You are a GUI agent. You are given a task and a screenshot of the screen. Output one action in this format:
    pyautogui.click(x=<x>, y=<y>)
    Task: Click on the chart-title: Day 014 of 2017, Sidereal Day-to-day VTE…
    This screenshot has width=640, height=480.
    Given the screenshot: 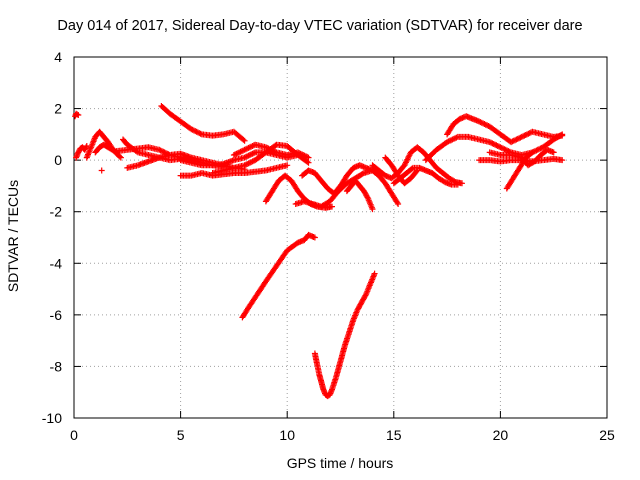 What is the action you would take?
    pyautogui.click(x=320, y=26)
    